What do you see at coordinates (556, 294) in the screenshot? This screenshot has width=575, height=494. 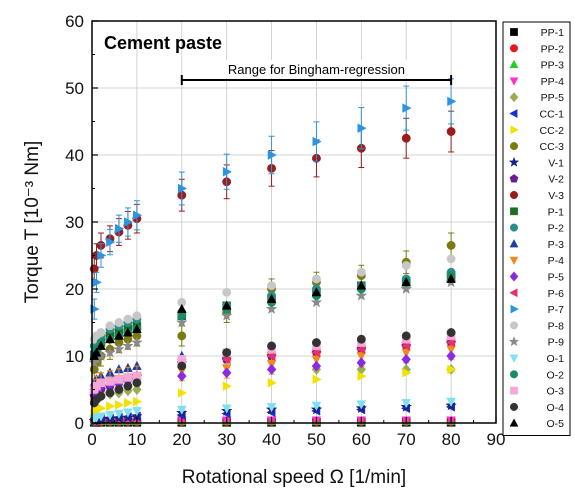 I see `legend-label: P-6` at bounding box center [556, 294].